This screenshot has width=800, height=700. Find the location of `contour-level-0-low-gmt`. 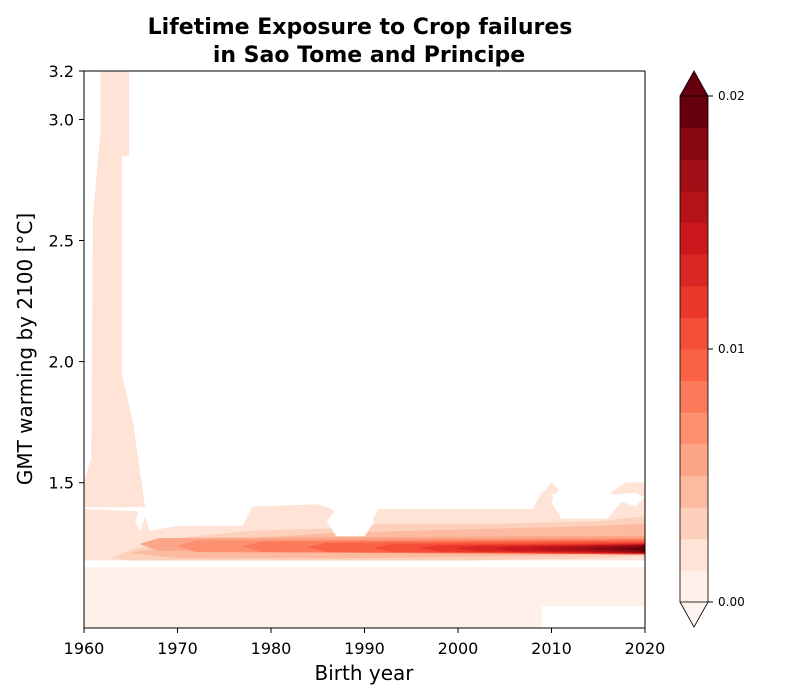

contour-level-0-low-gmt is located at coordinates (364, 597).